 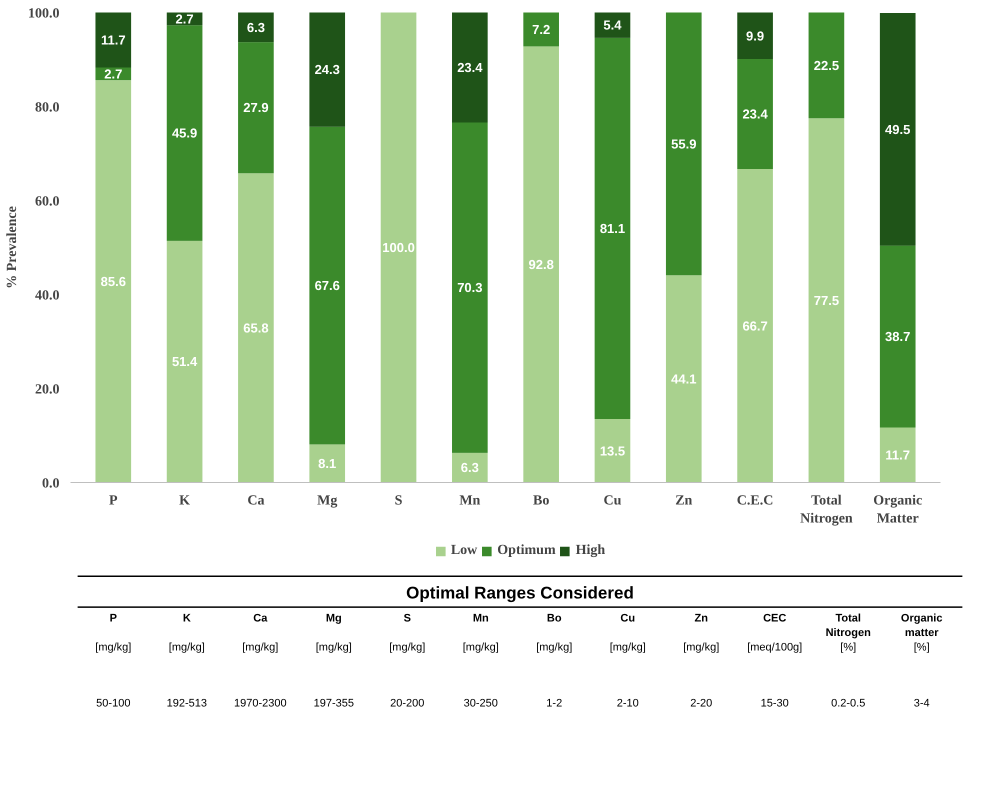 I want to click on text: CEC, so click(x=774, y=618).